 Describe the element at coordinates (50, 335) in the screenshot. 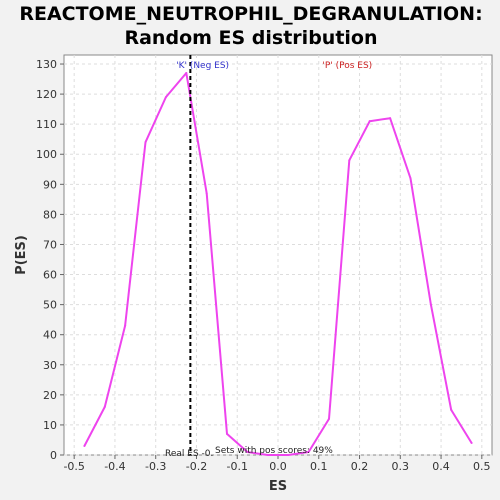

I see `y-tick-label: 40` at that location.